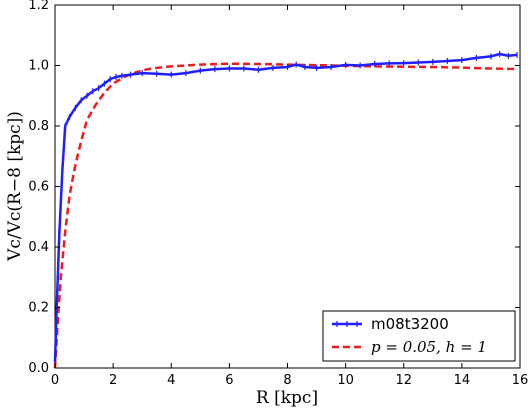 Image resolution: width=532 pixels, height=410 pixels. What do you see at coordinates (229, 380) in the screenshot?
I see `x-tick-label: 6` at bounding box center [229, 380].